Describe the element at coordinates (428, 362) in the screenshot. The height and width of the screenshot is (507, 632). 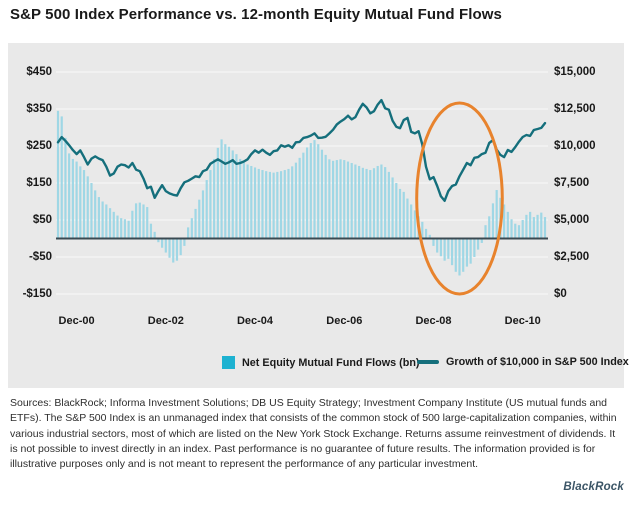
I see `line-series-swatch` at that location.